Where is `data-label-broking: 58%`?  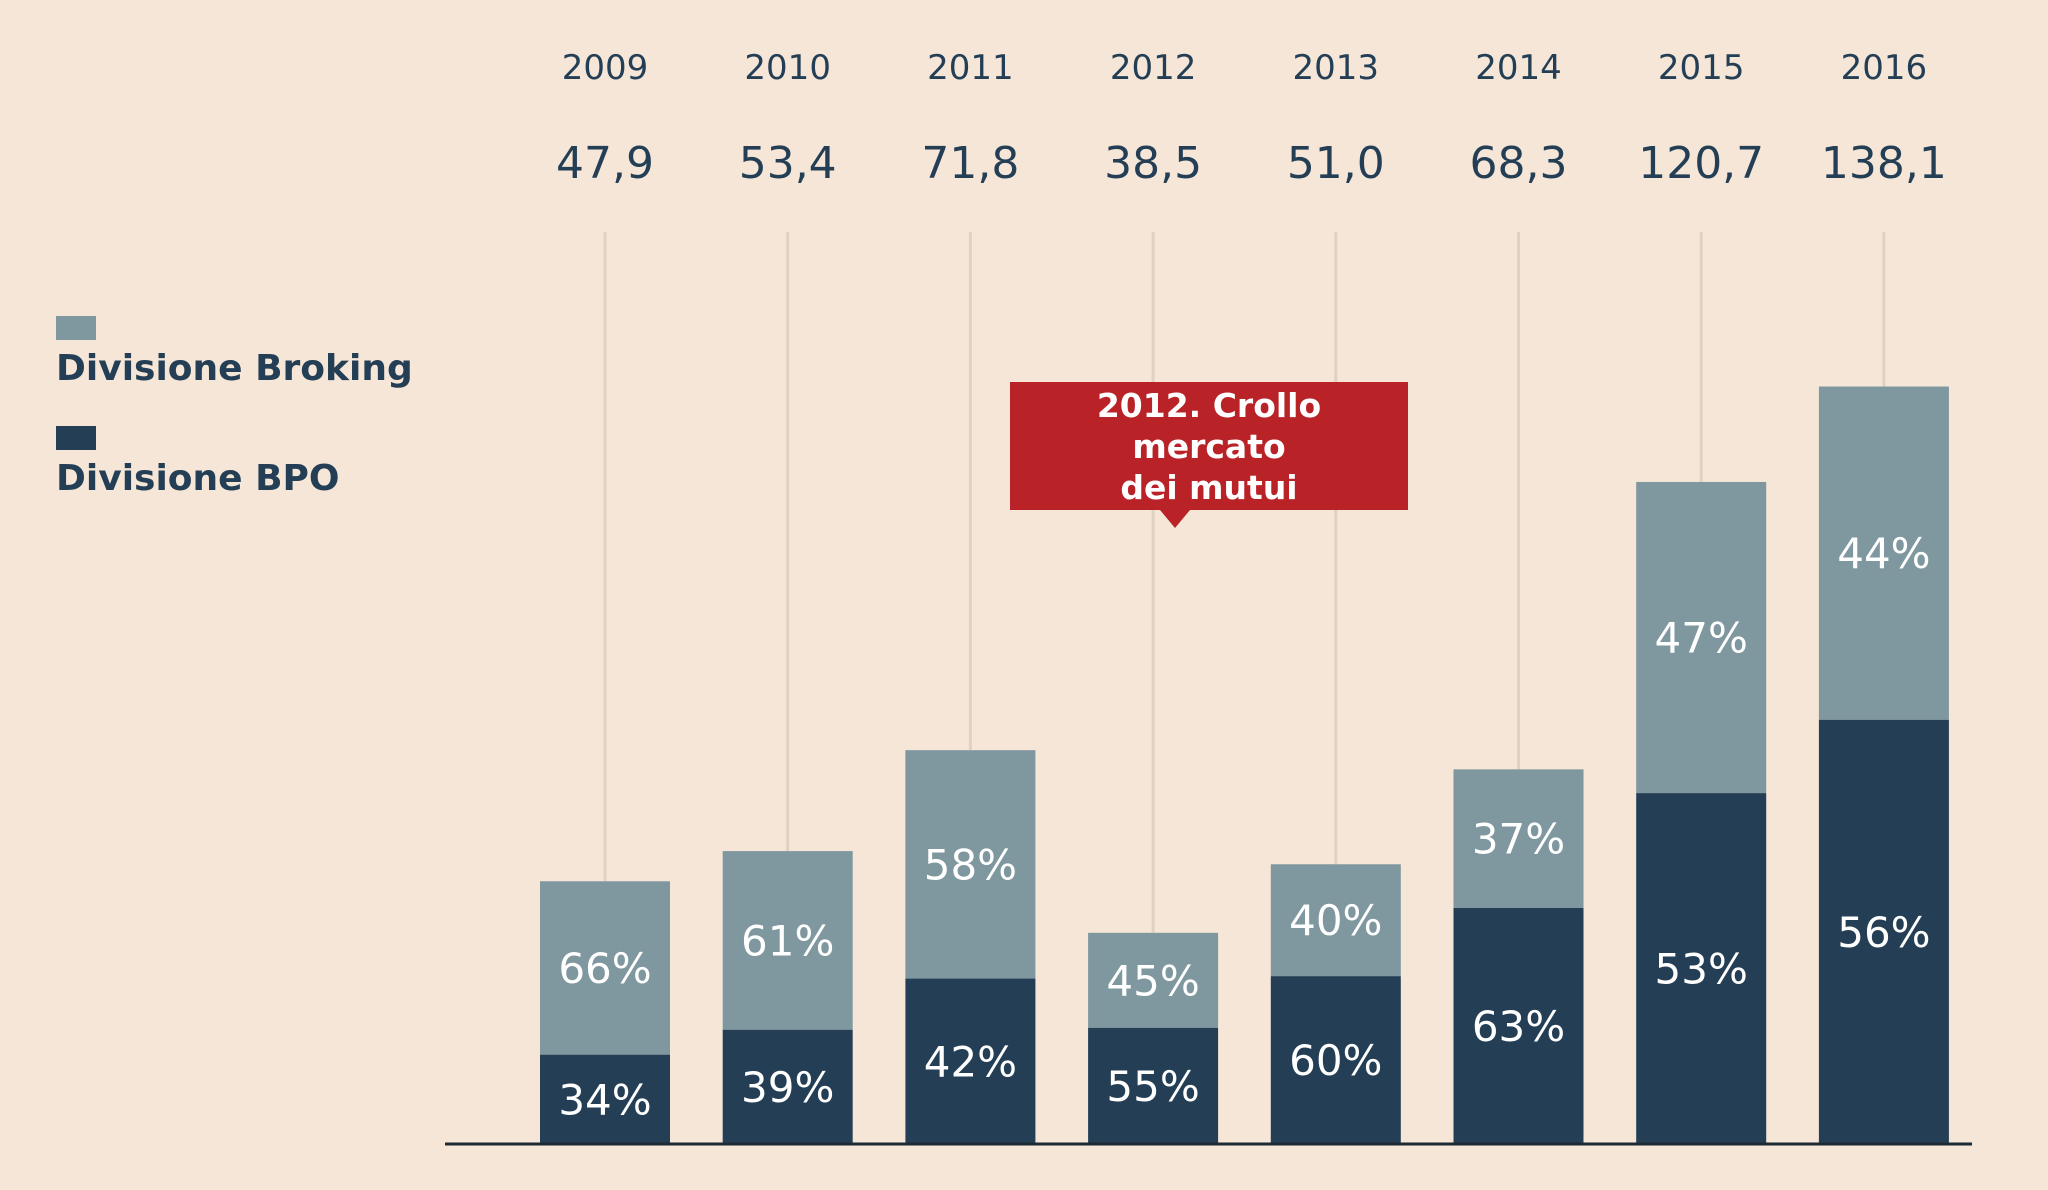 data-label-broking: 58% is located at coordinates (970, 864).